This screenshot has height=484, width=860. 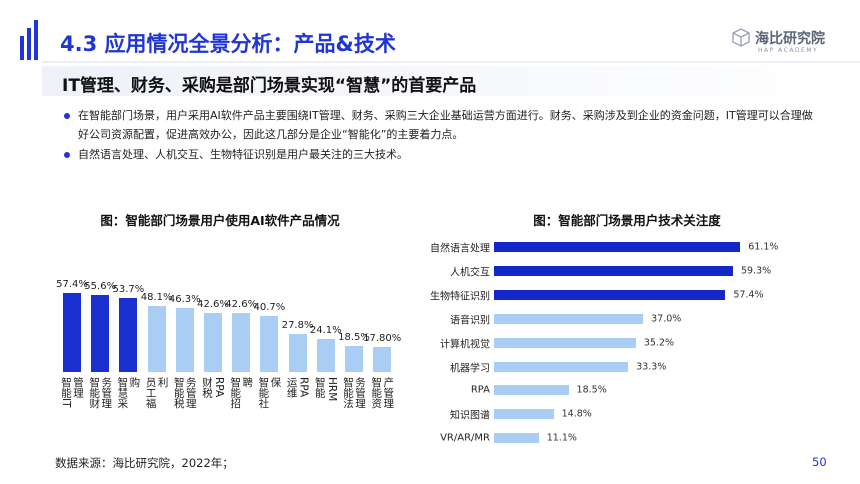 I want to click on x-tick-label: 智能财务管理, so click(x=100, y=393).